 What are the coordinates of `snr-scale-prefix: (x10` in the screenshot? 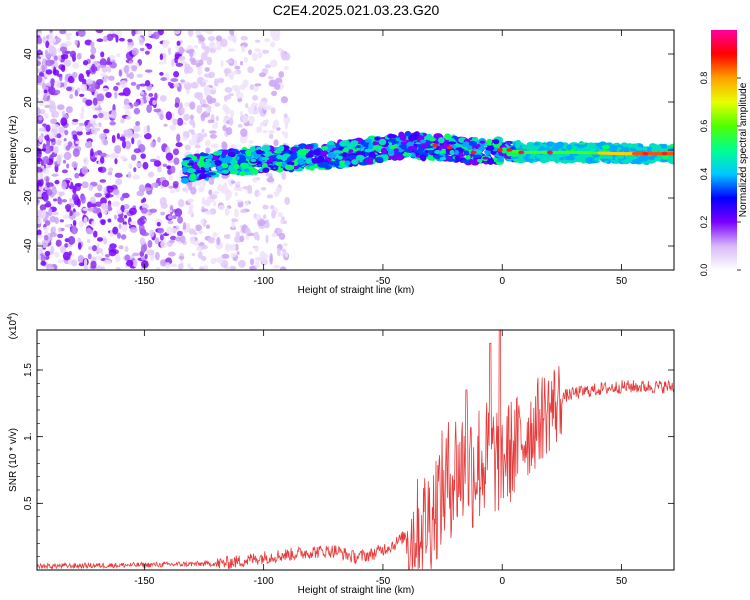 It's located at (13, 329).